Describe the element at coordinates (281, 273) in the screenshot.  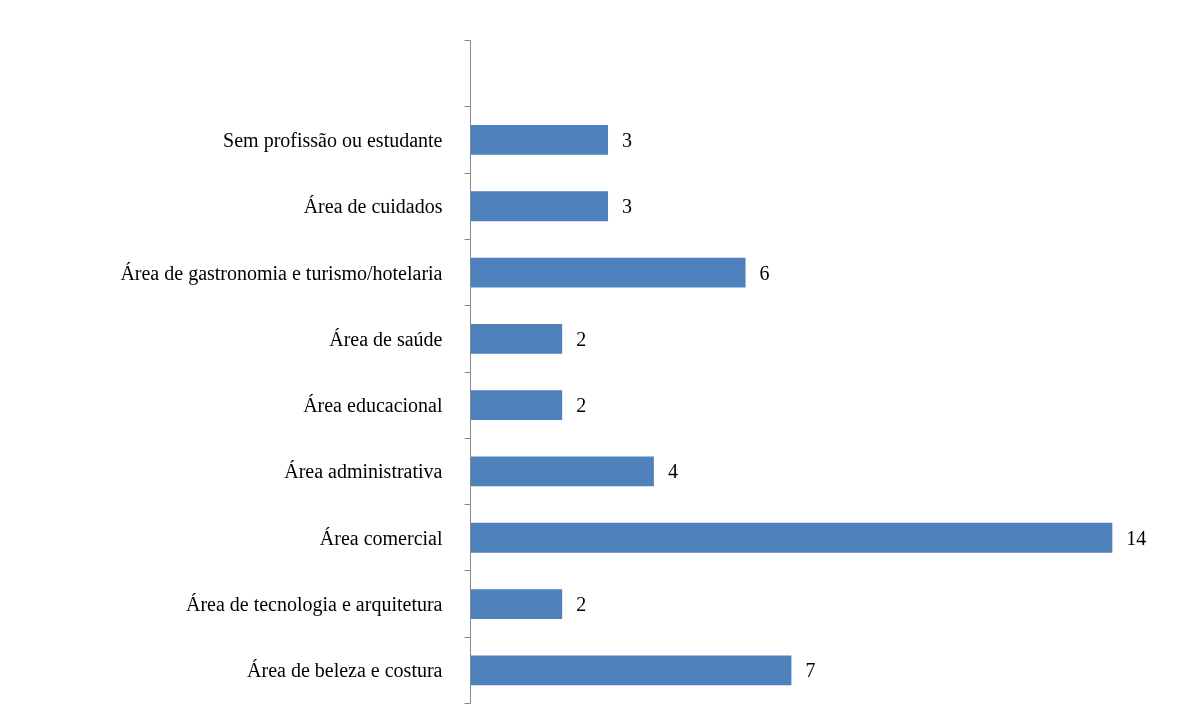
I see `y-tick-label: Área de gastronomia e turismo/hotelaria` at that location.